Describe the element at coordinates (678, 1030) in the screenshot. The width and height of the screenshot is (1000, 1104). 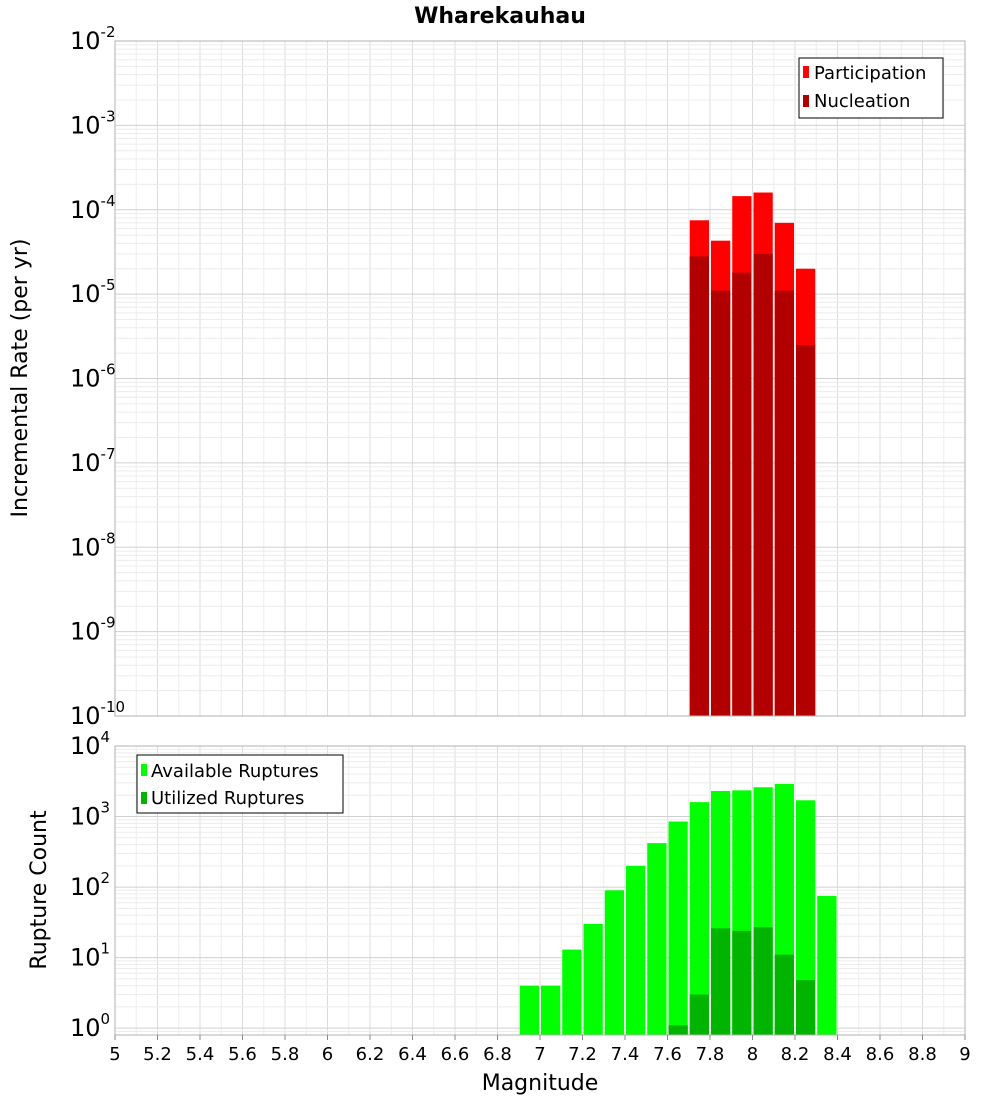
I see `bar-utilized-ruptures-7.65` at that location.